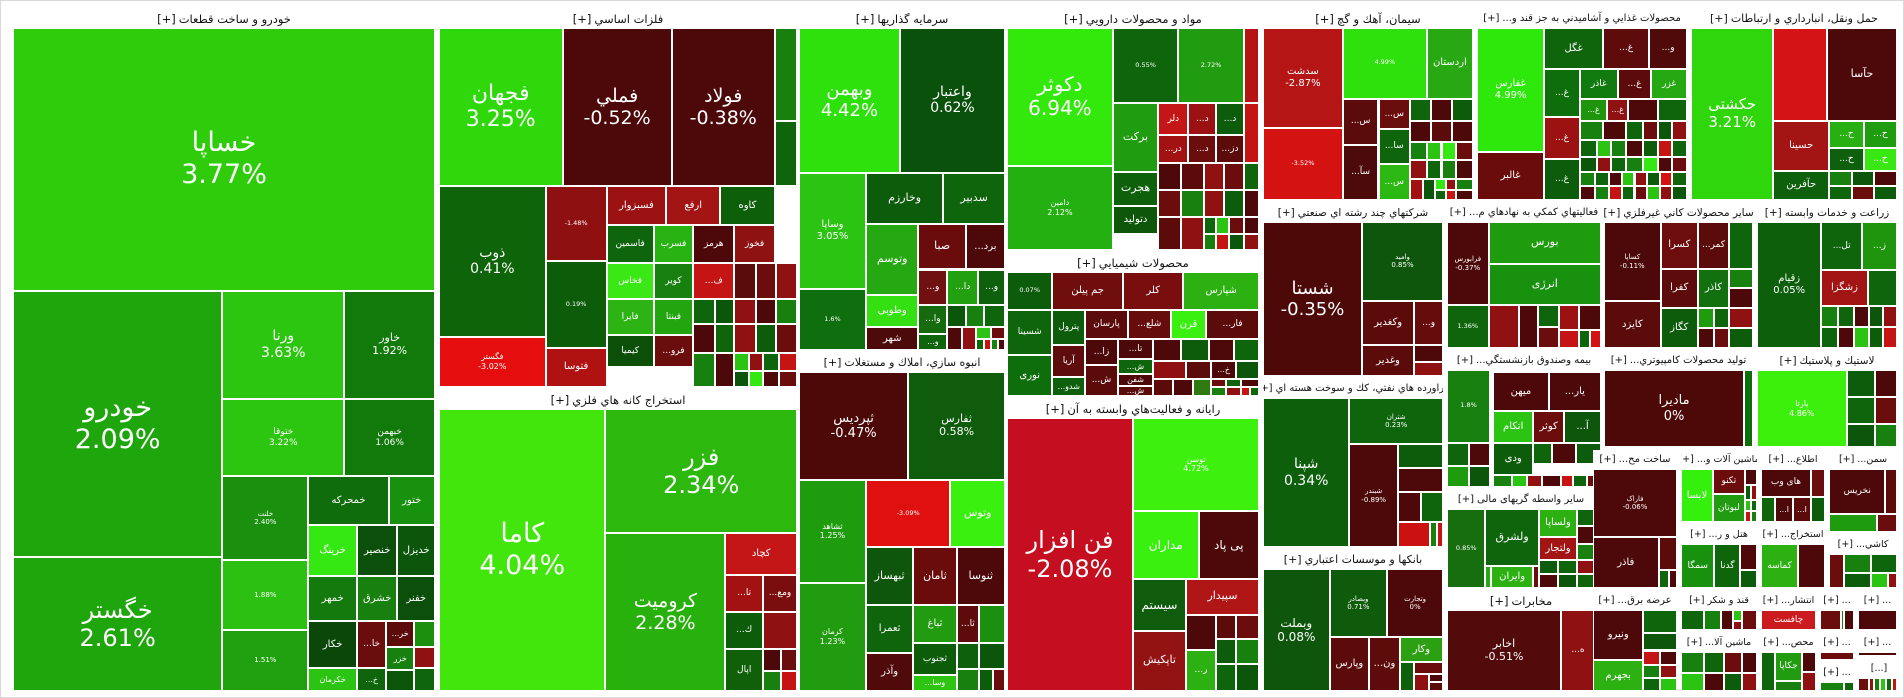  I want to click on stock-cell: دلر, so click(1173, 119).